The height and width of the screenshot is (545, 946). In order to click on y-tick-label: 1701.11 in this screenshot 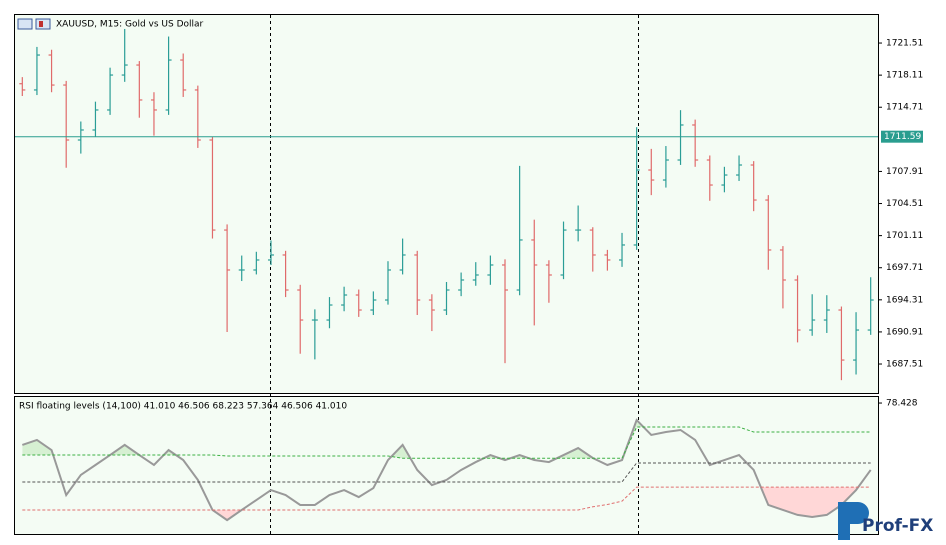, I will do `click(904, 236)`.